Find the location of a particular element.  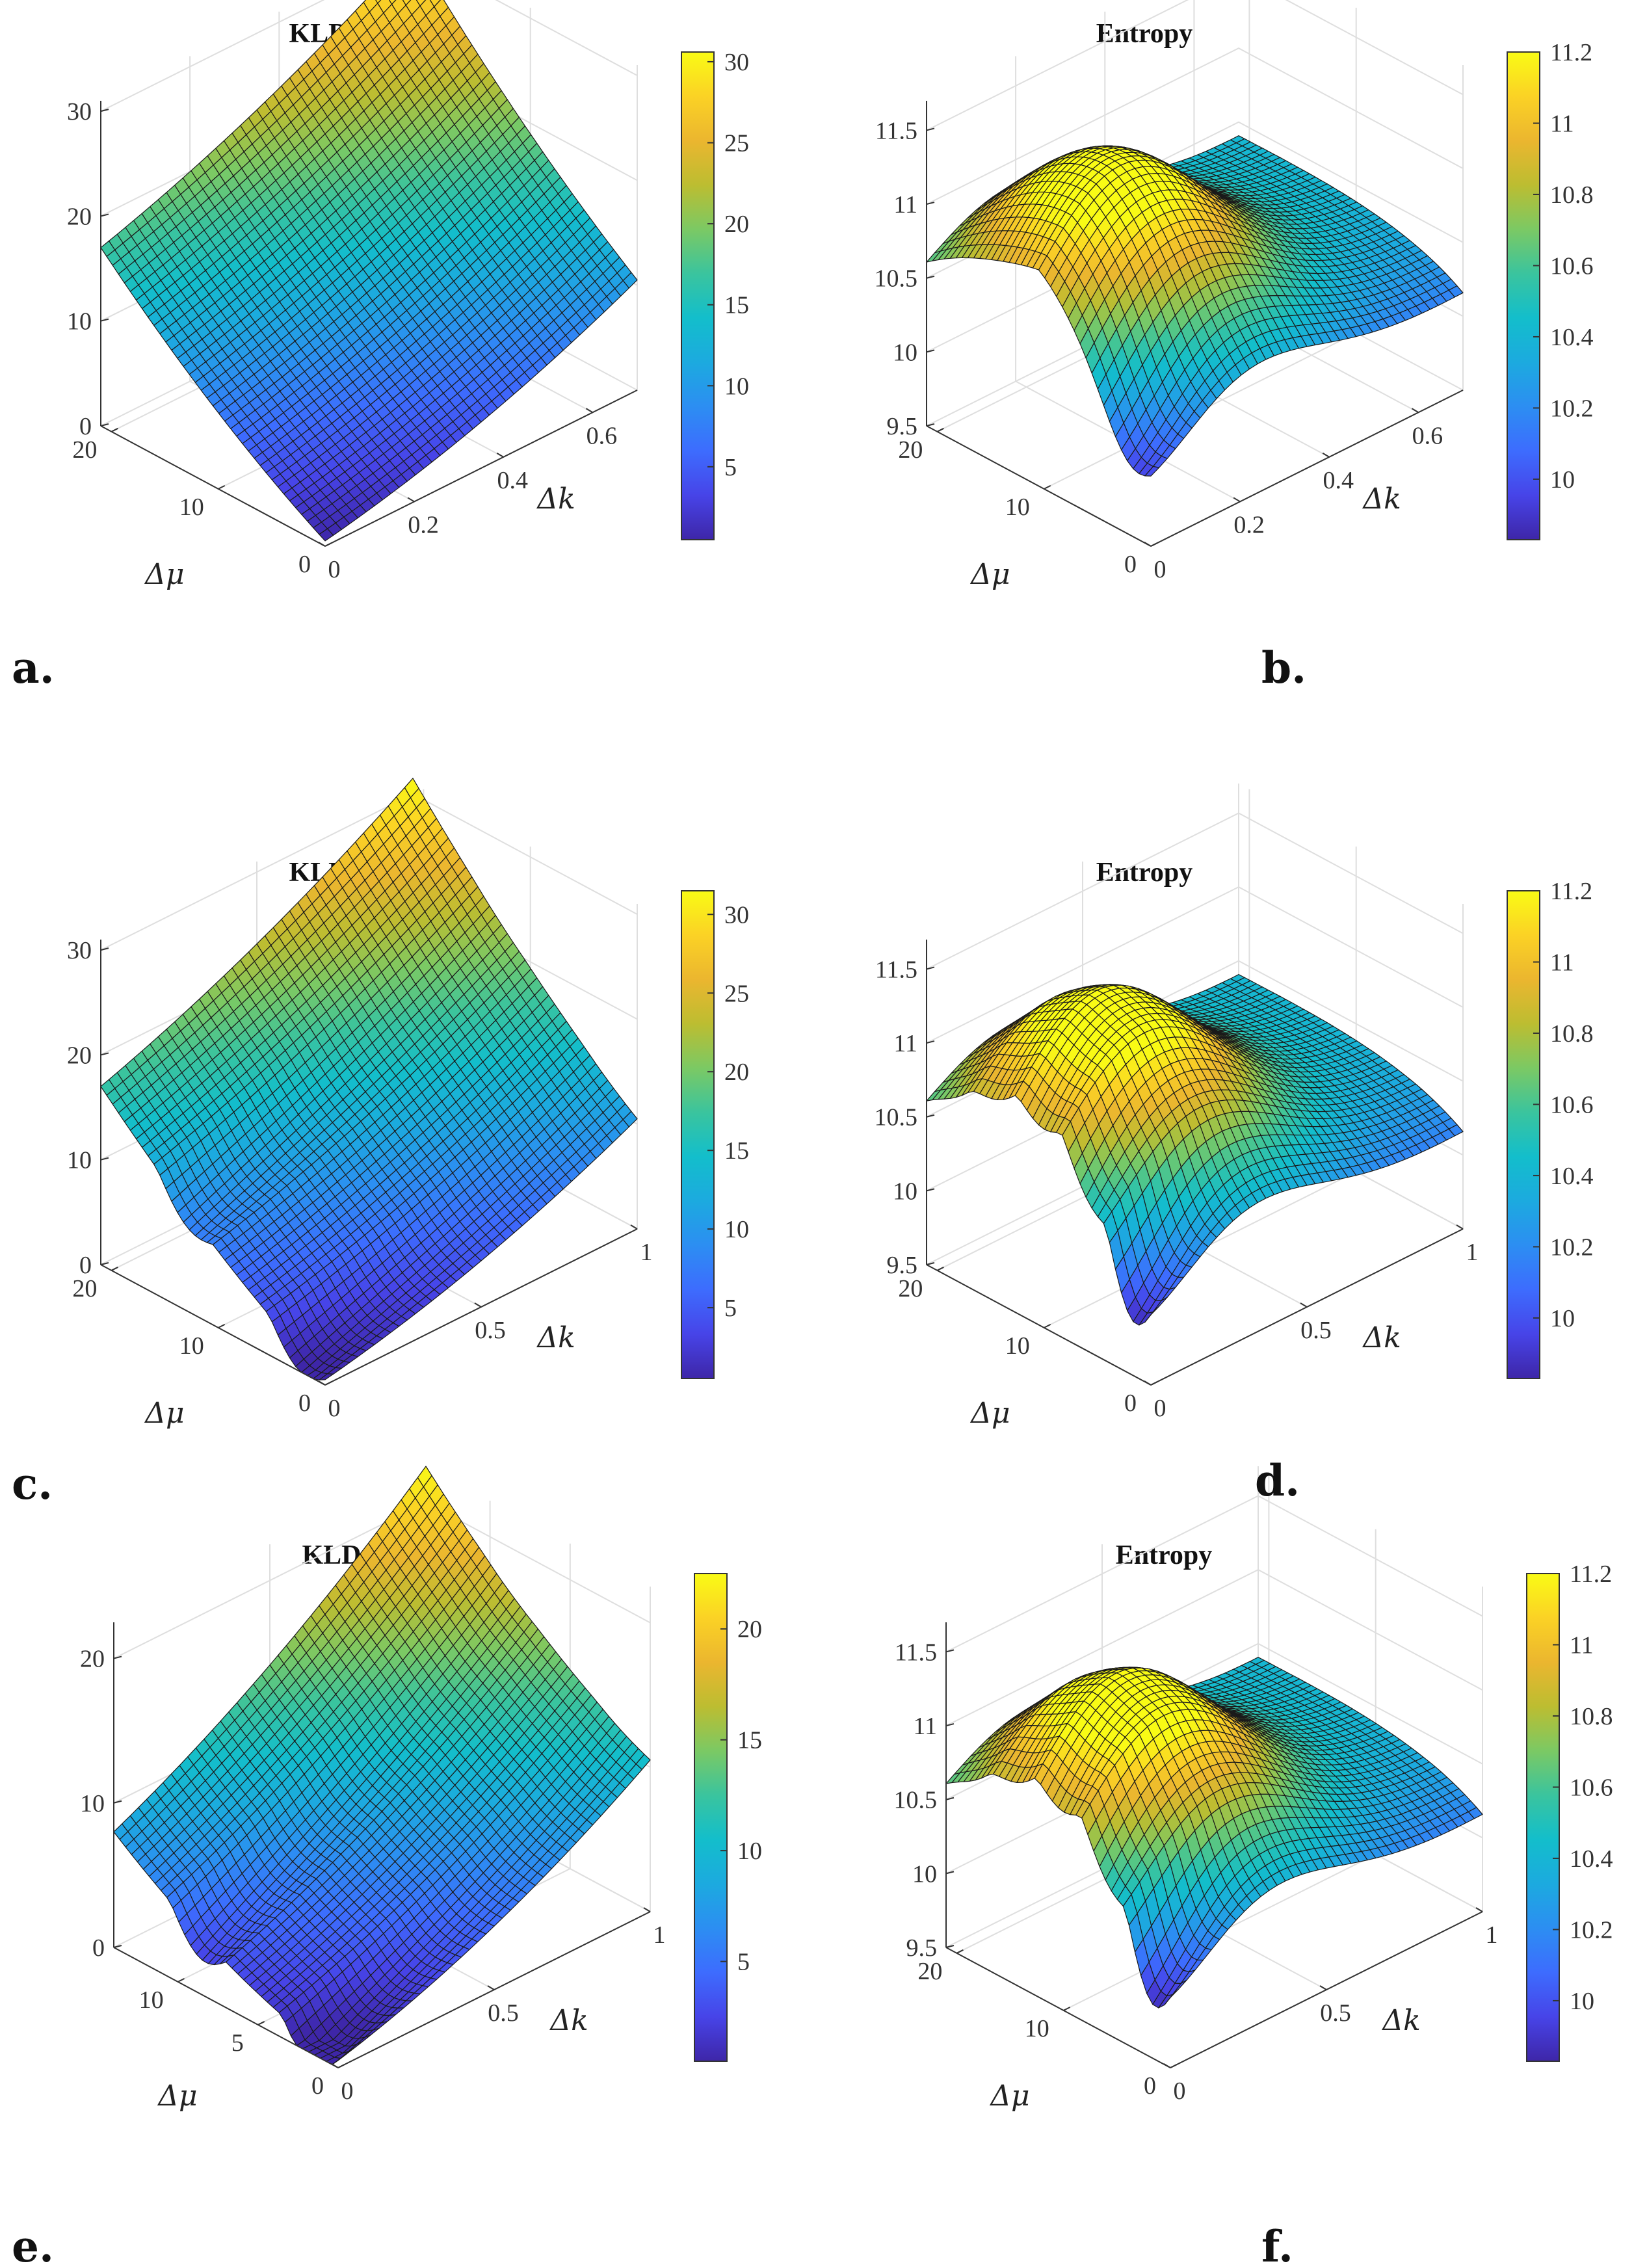

x-tick-label: 1 is located at coordinates (646, 1252).